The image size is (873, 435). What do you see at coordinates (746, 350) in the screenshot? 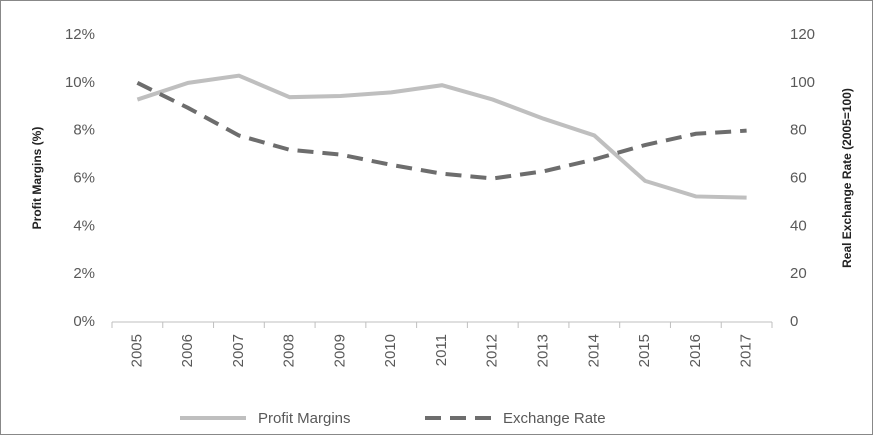
I see `x-tick-label: 2017` at bounding box center [746, 350].